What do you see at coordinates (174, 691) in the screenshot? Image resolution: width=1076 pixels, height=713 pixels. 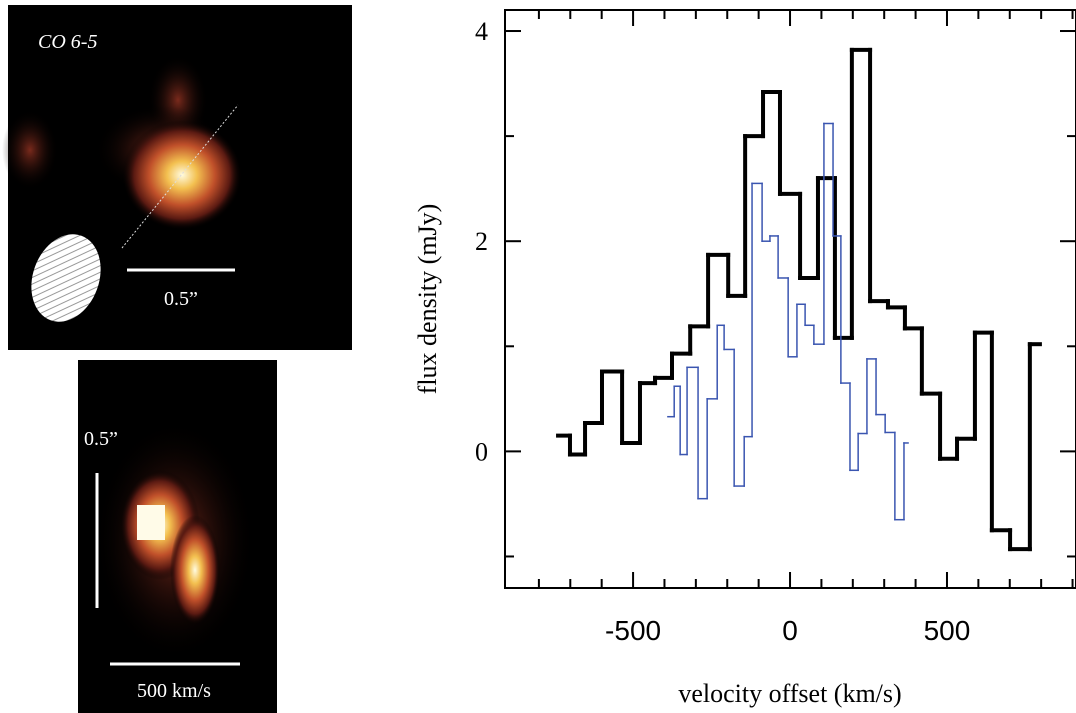 I see `velocity-label: 500 km/s` at bounding box center [174, 691].